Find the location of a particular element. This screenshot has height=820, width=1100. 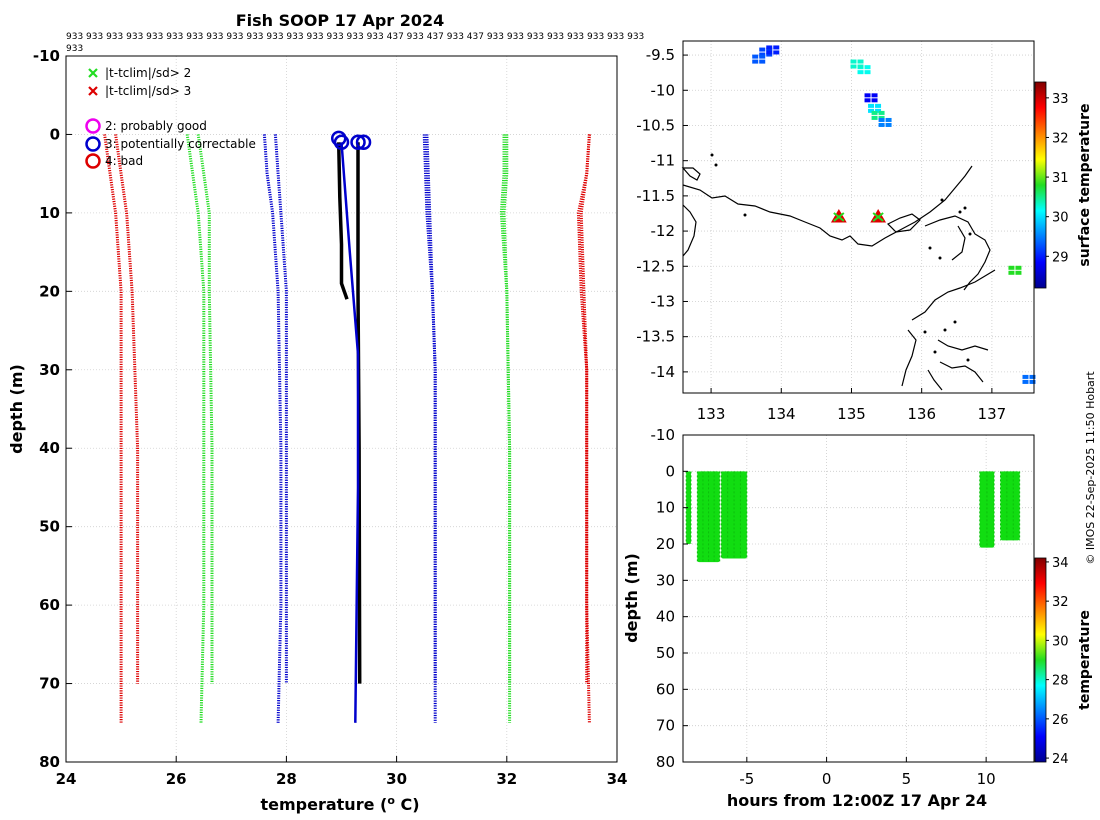

timeseries-y-ticks: -10 0 10 20 30 40 50 60 70 80 is located at coordinates (669, 598).